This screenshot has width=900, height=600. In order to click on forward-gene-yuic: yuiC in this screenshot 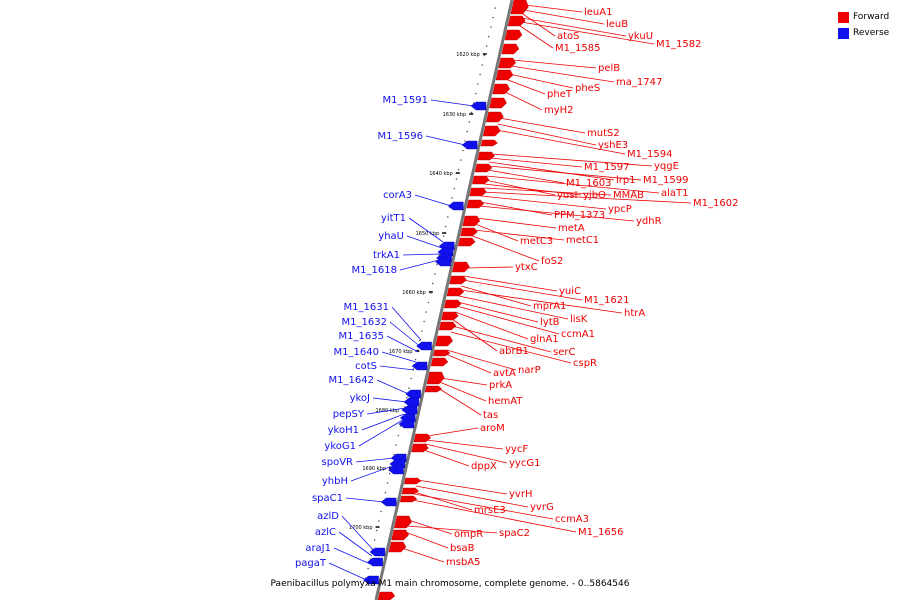, I will do `click(570, 291)`.